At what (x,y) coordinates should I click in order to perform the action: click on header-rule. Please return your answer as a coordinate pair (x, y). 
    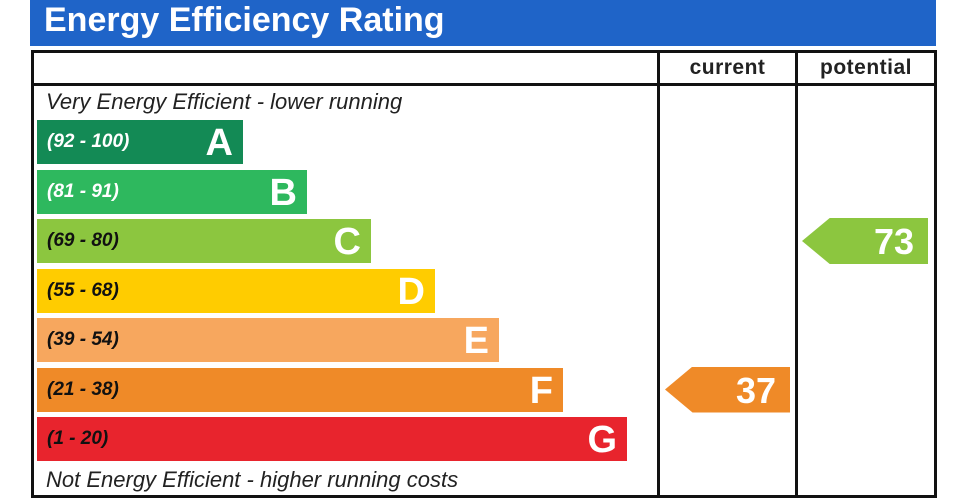
    Looking at the image, I should click on (484, 84).